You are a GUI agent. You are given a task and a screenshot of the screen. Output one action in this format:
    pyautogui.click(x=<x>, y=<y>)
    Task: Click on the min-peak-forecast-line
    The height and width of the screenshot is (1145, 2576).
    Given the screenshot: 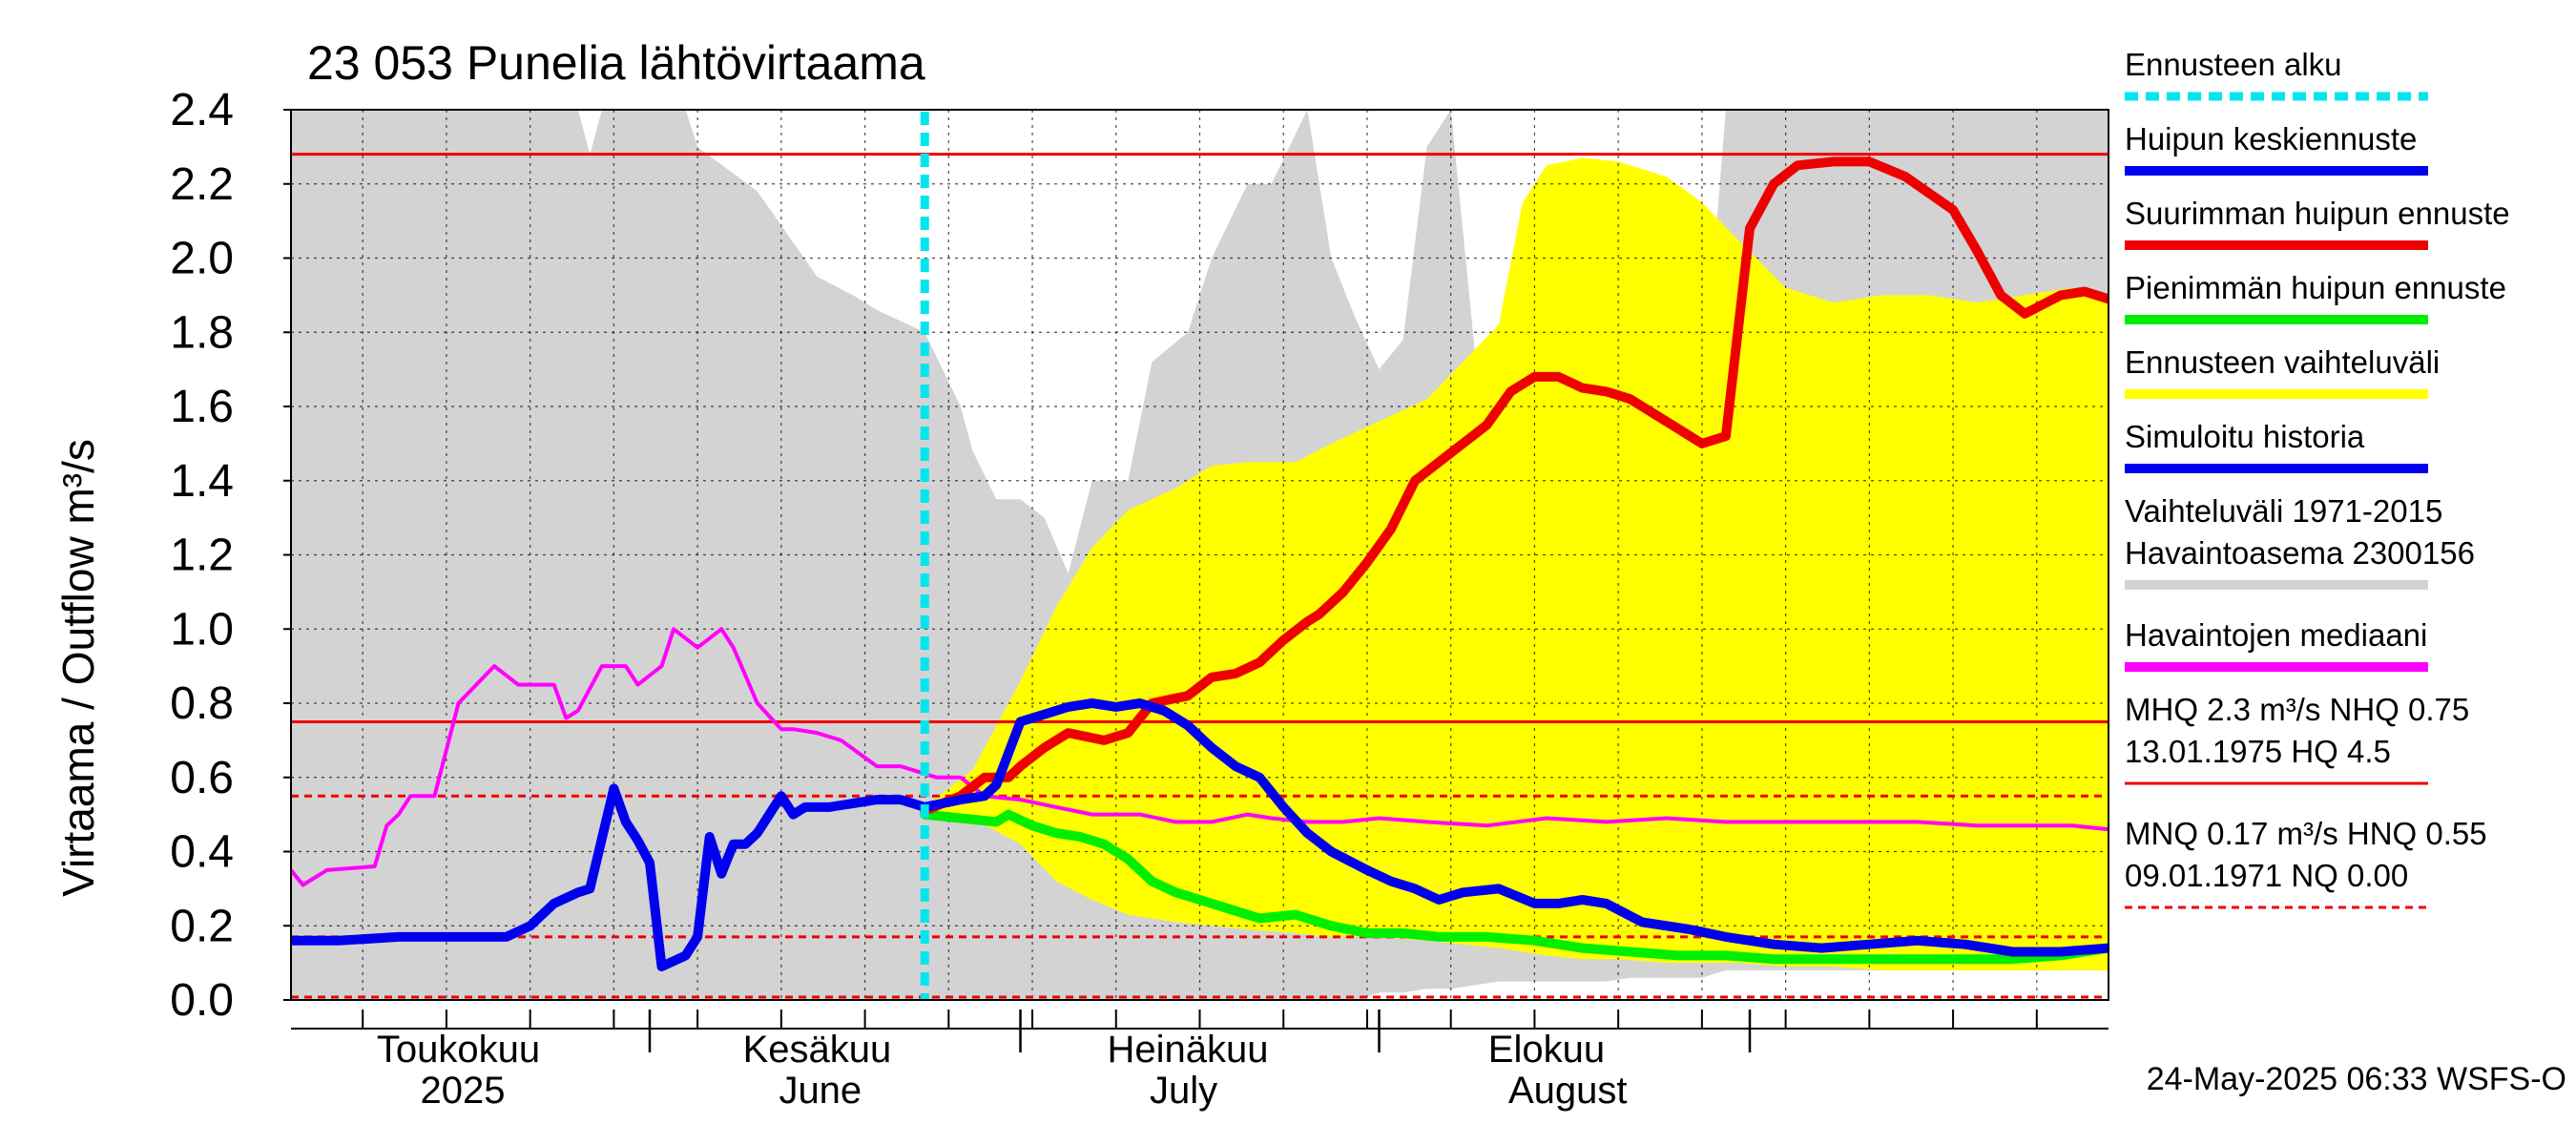 What is the action you would take?
    pyautogui.click(x=1514, y=887)
    